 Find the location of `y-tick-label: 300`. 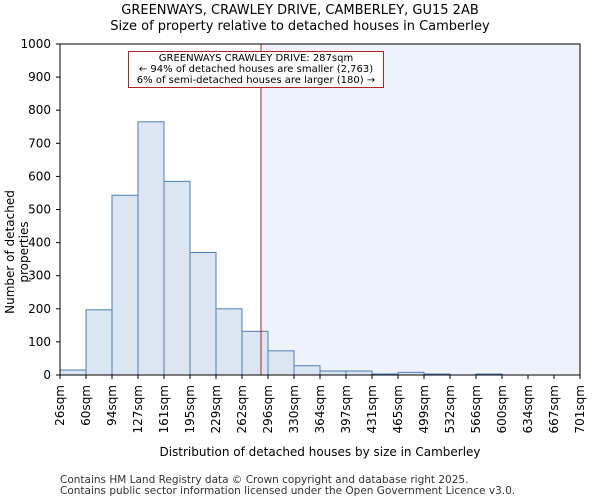

y-tick-label: 300 is located at coordinates (39, 276).